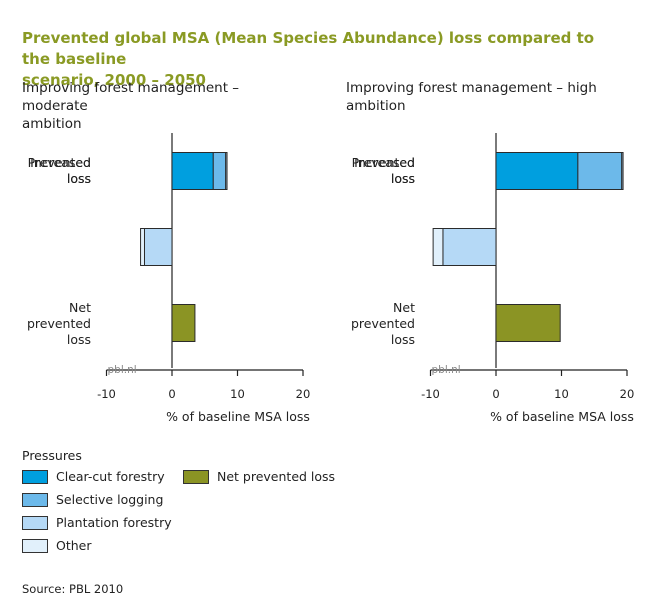  What do you see at coordinates (80, 307) in the screenshot?
I see `moderate-category-label-row3-line1: Net` at bounding box center [80, 307].